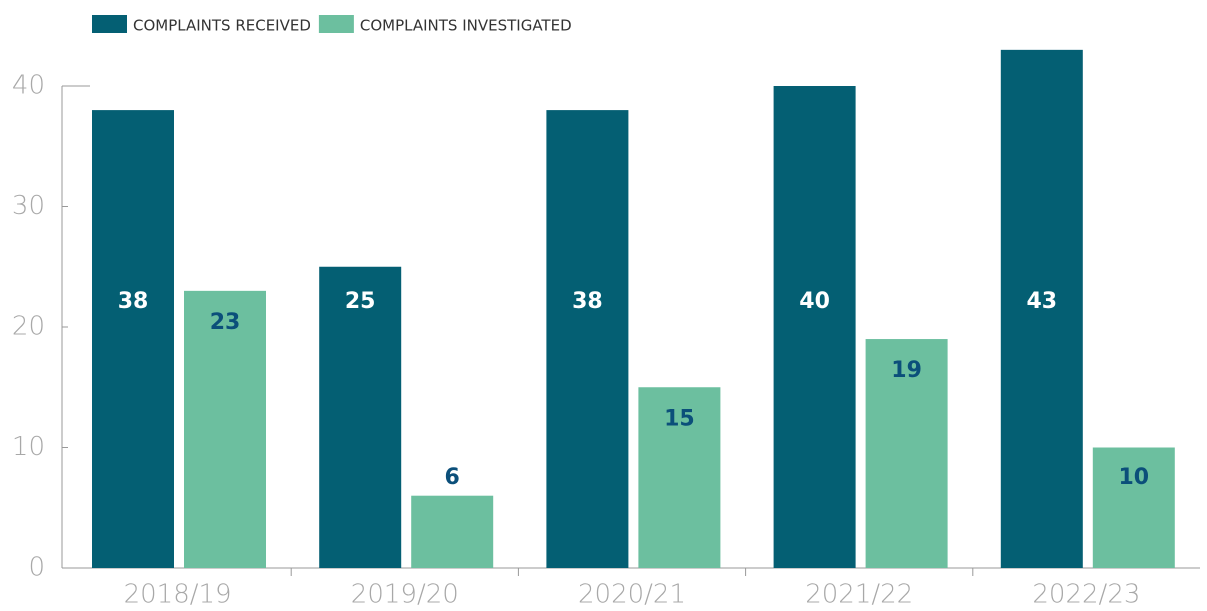 Image resolution: width=1207 pixels, height=611 pixels. What do you see at coordinates (452, 477) in the screenshot?
I see `value-label: 6` at bounding box center [452, 477].